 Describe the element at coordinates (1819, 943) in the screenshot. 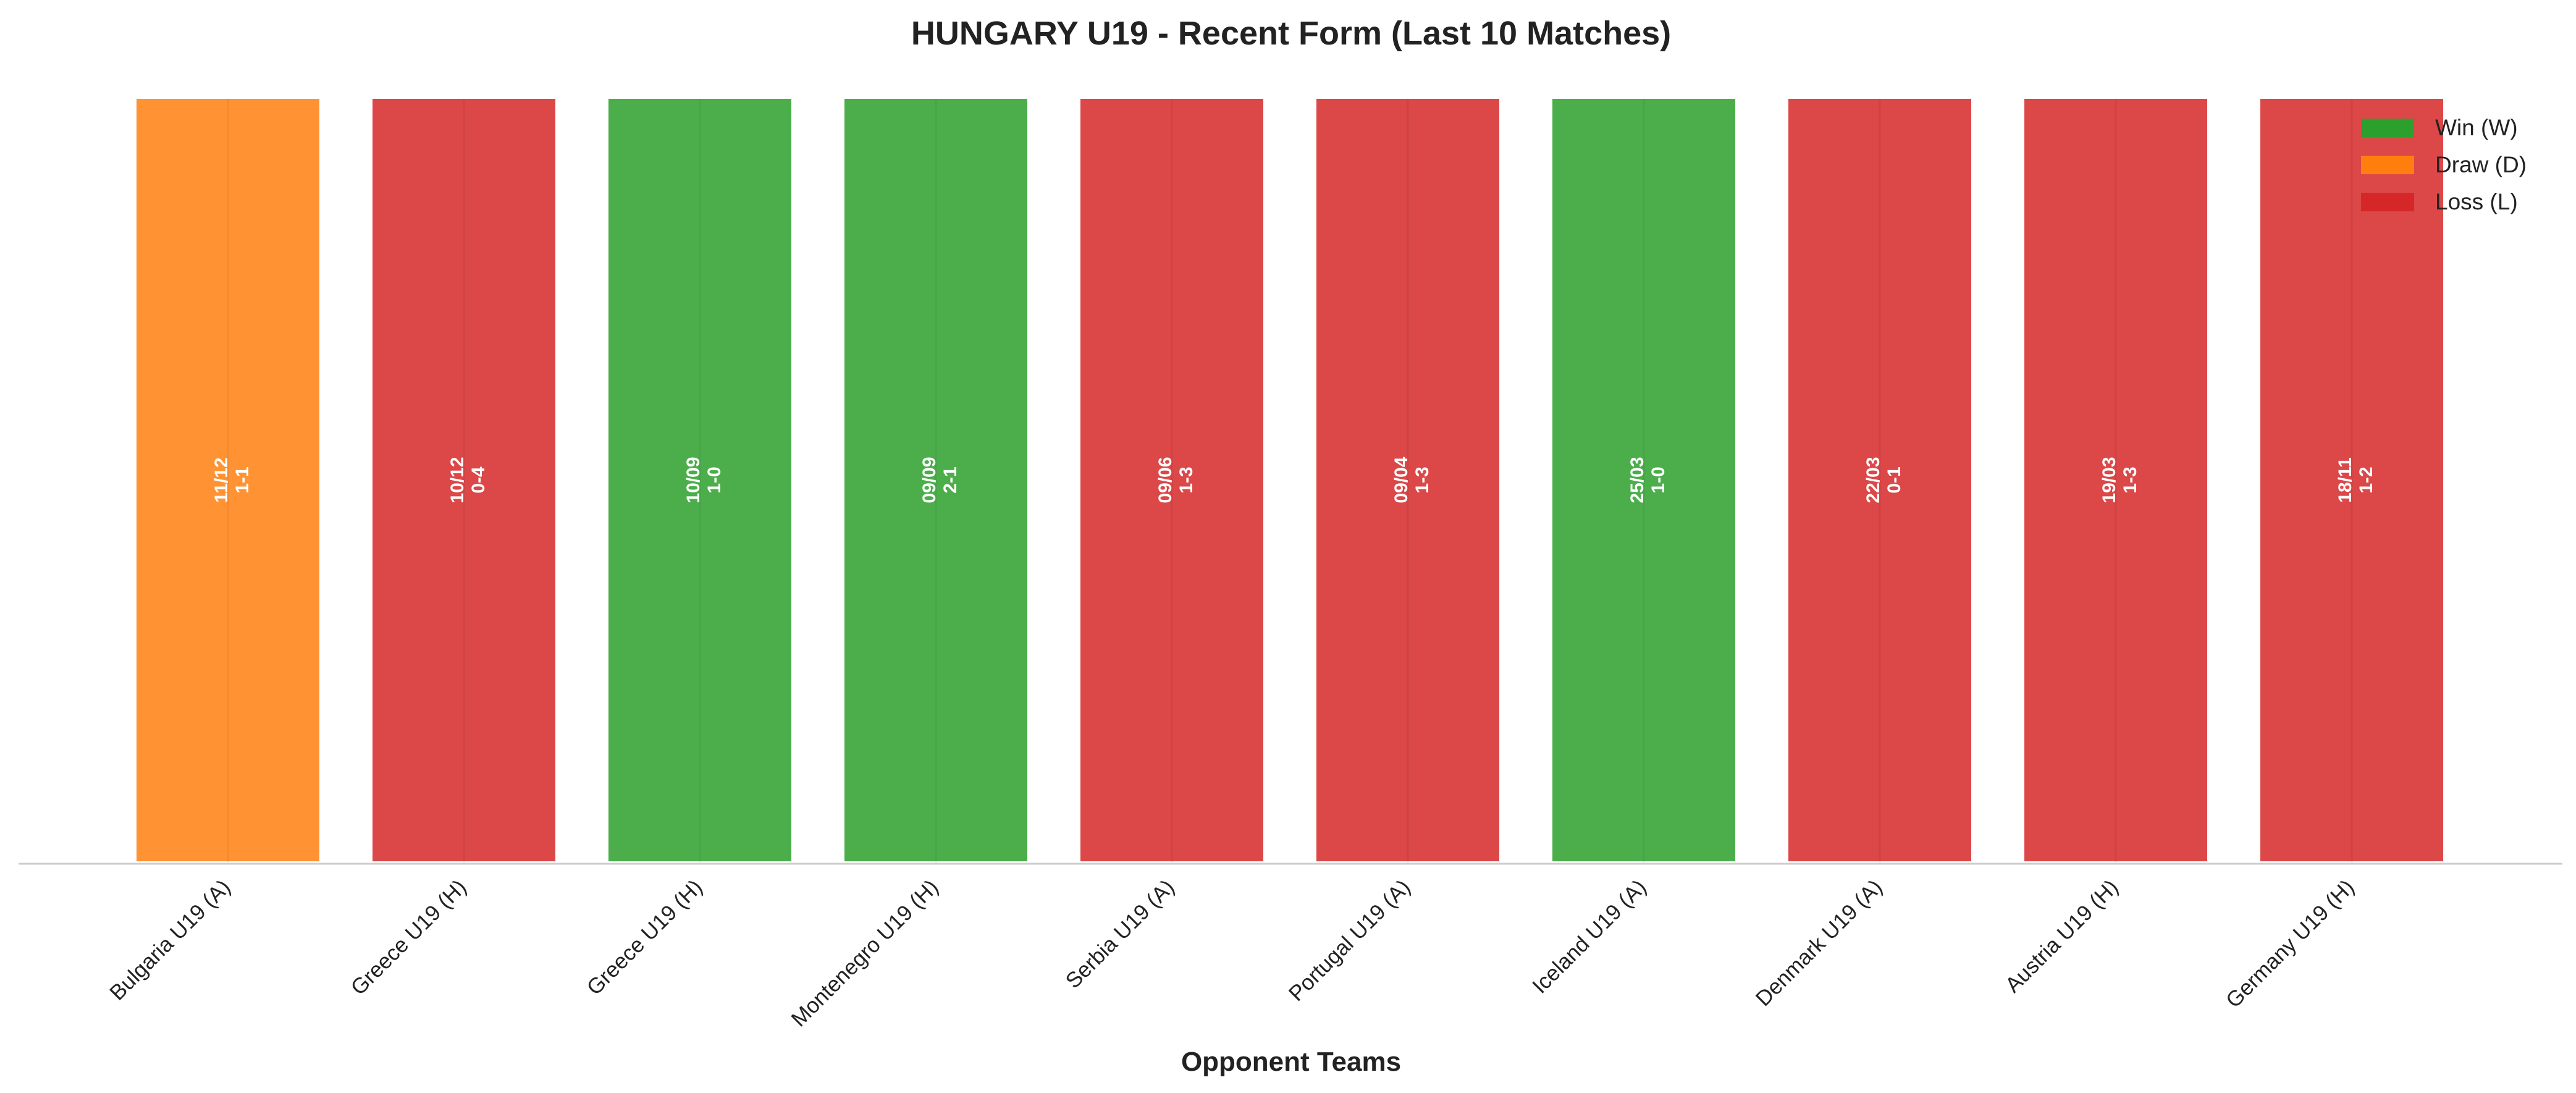

I see `x-tick-label-8: Denmark U19 (A)` at that location.